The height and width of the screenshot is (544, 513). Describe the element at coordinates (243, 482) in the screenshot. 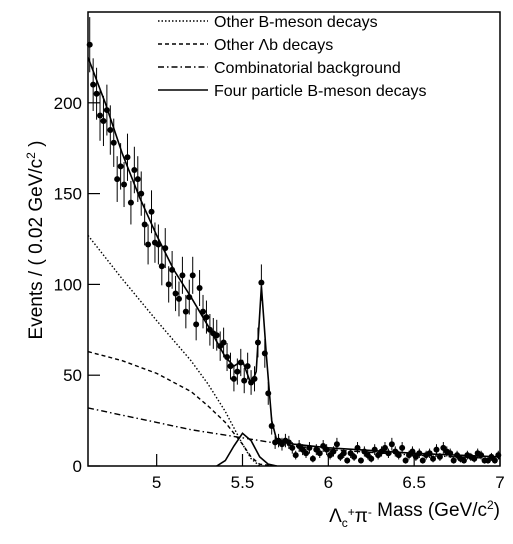

I see `x-tick-label: 5.5` at that location.